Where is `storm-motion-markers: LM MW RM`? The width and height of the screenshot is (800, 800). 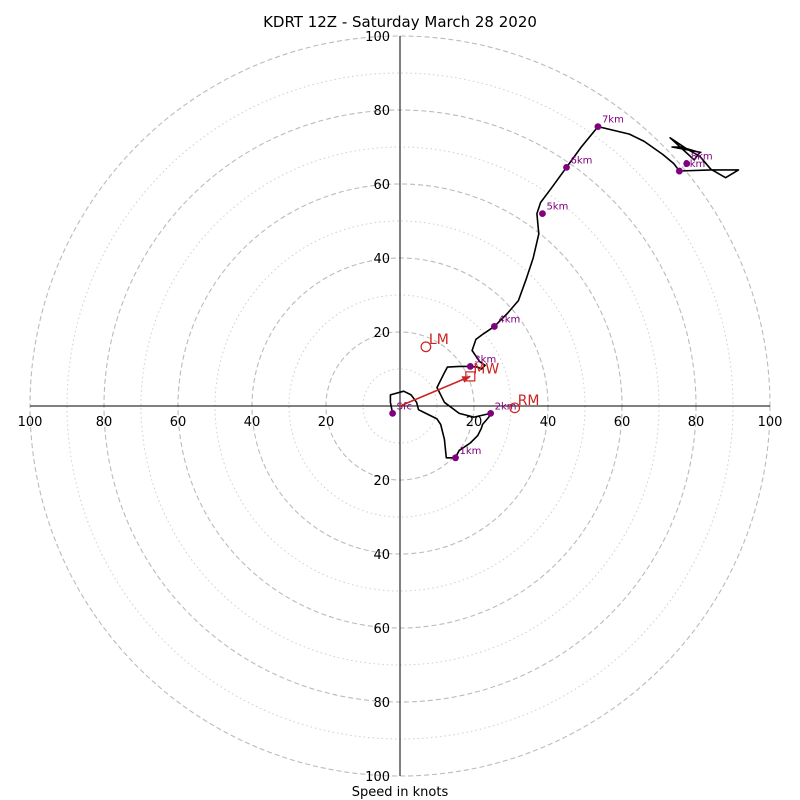
storm-motion-markers: LM MW RM is located at coordinates (469, 373).